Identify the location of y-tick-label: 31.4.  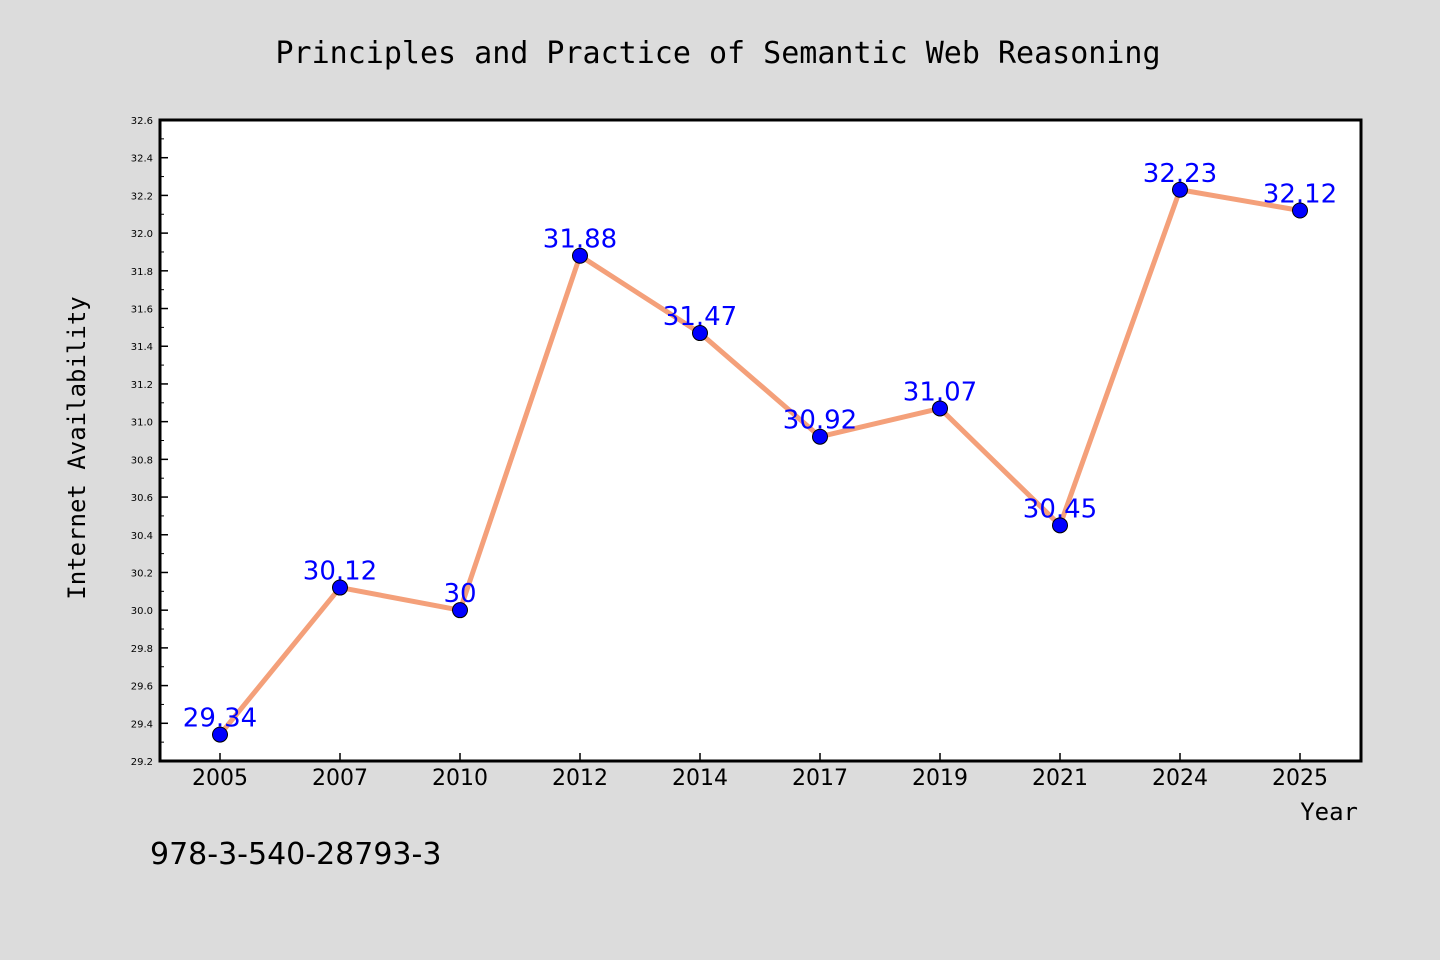
(142, 347).